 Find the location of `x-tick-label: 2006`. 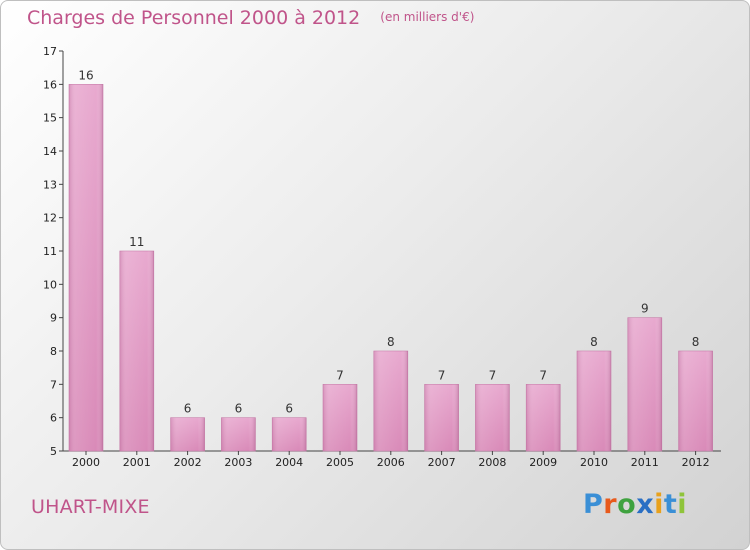

x-tick-label: 2006 is located at coordinates (391, 462).